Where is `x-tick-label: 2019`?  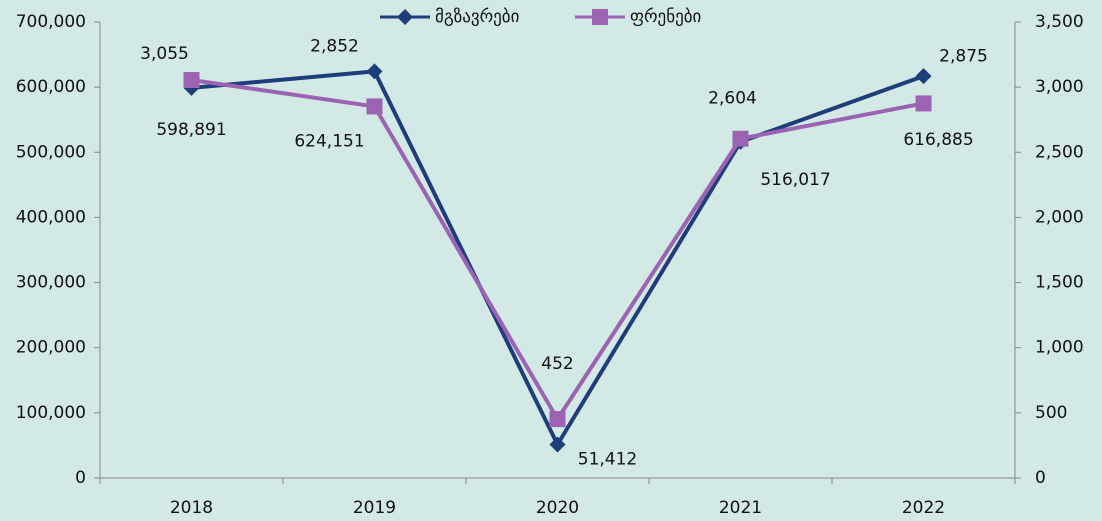
x-tick-label: 2019 is located at coordinates (374, 508).